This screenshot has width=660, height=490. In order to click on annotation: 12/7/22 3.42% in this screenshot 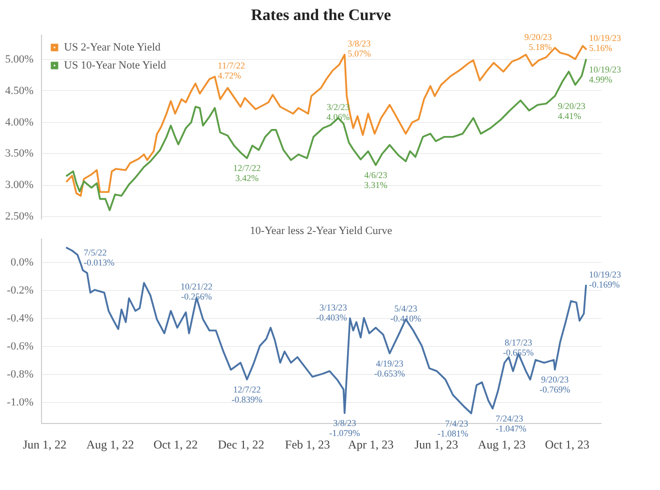, I will do `click(247, 173)`.